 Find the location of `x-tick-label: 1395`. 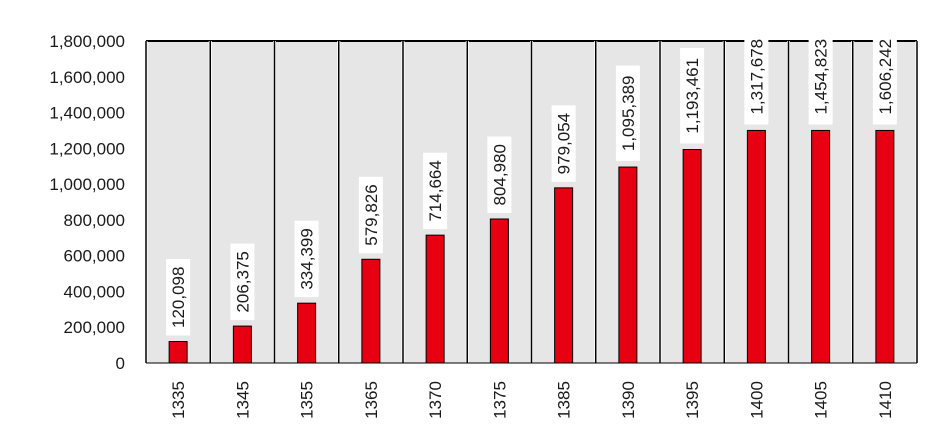

x-tick-label: 1395 is located at coordinates (692, 400).